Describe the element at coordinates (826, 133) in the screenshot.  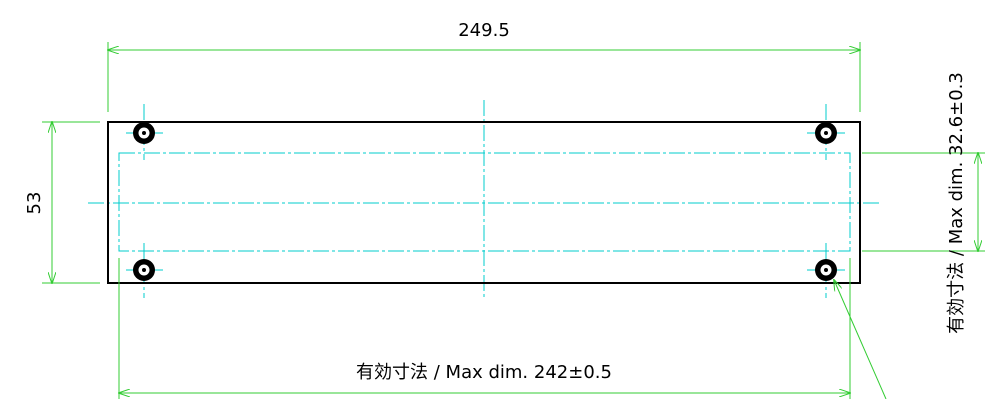
I see `mounting-hole-top-right` at that location.